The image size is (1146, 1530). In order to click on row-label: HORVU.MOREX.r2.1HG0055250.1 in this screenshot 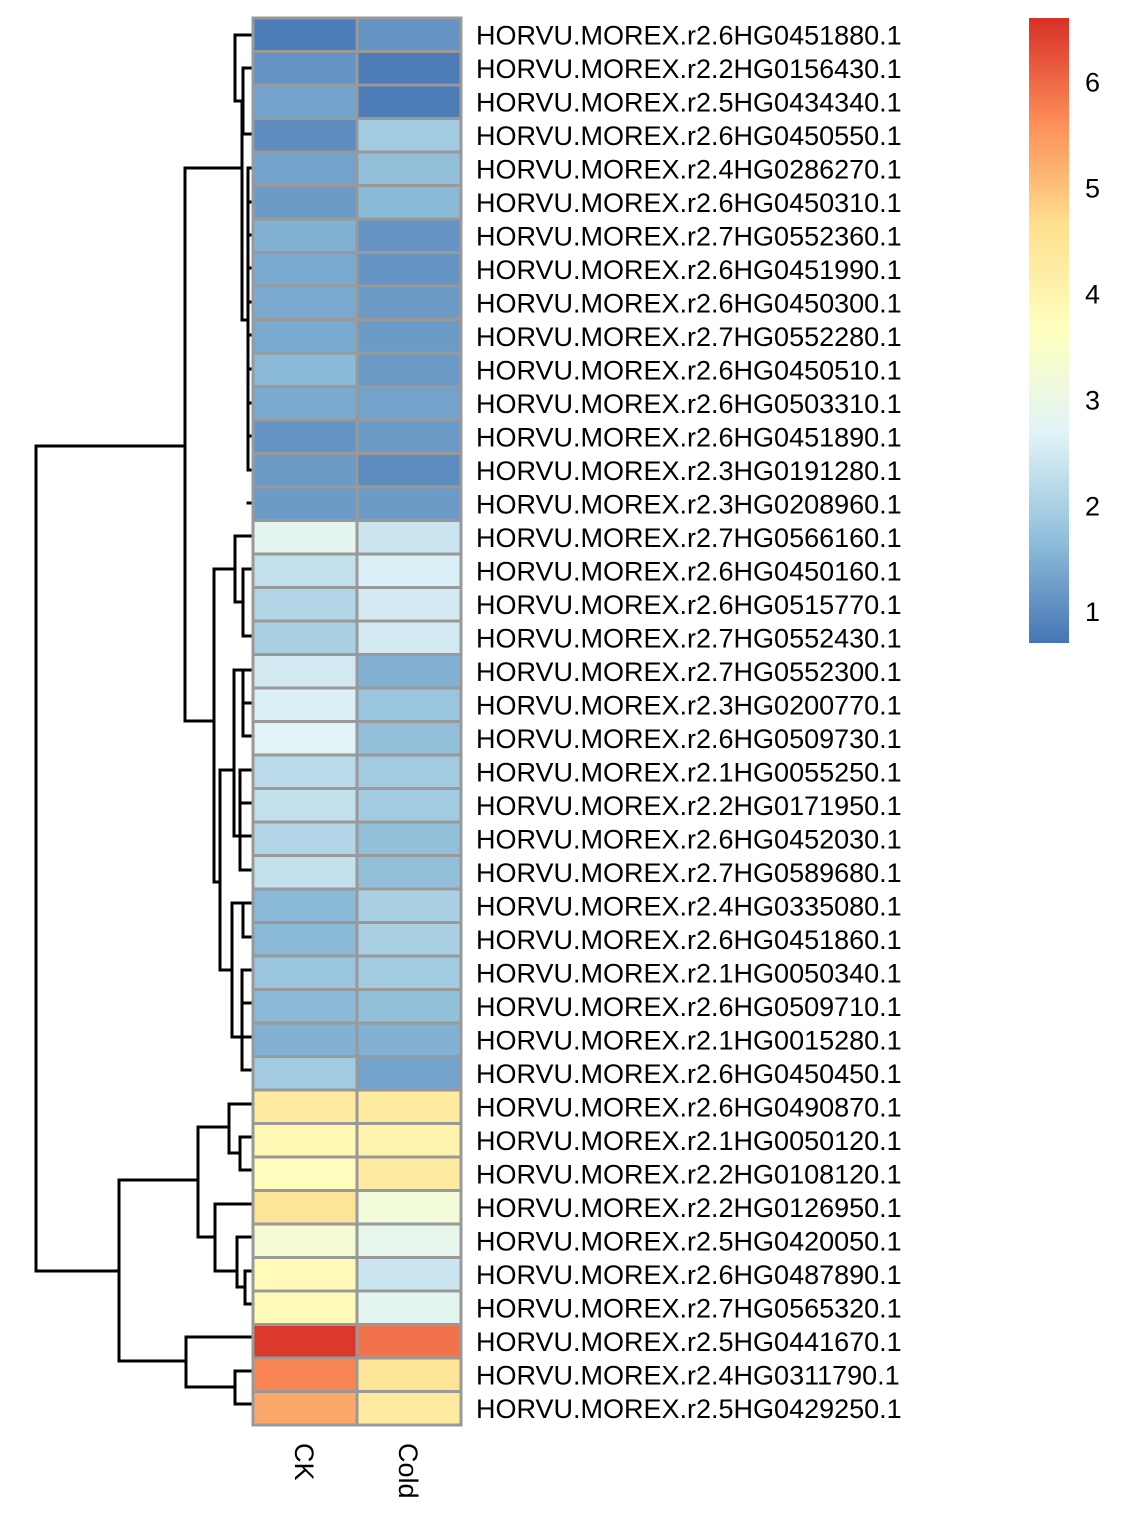, I will do `click(689, 772)`.